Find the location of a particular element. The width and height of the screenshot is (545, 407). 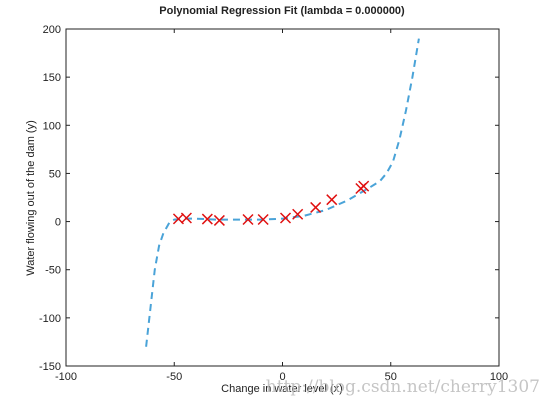

y-tick-label: -150 is located at coordinates (50, 367).